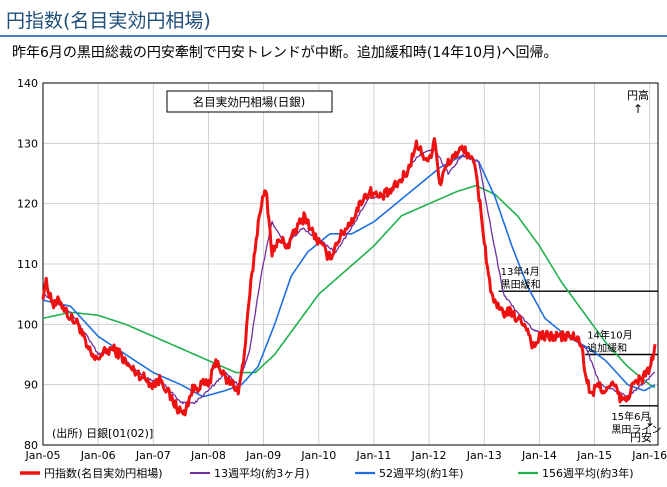  I want to click on x-tick-label: Jan-09, so click(263, 455).